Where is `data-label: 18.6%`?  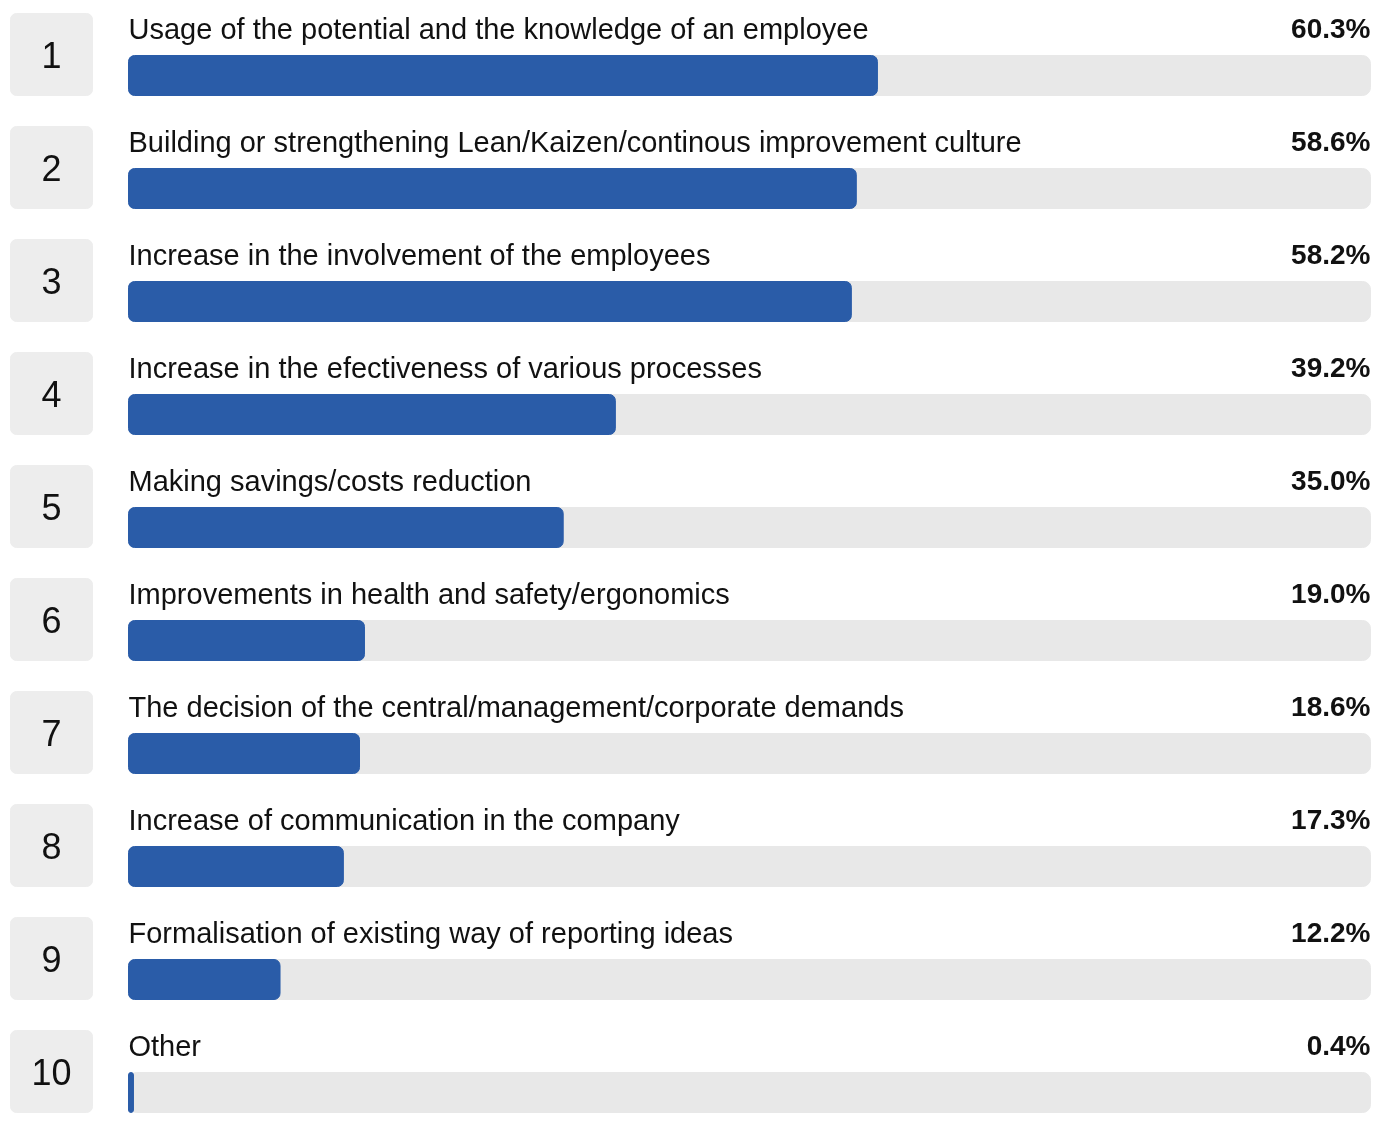
data-label: 18.6% is located at coordinates (1331, 706).